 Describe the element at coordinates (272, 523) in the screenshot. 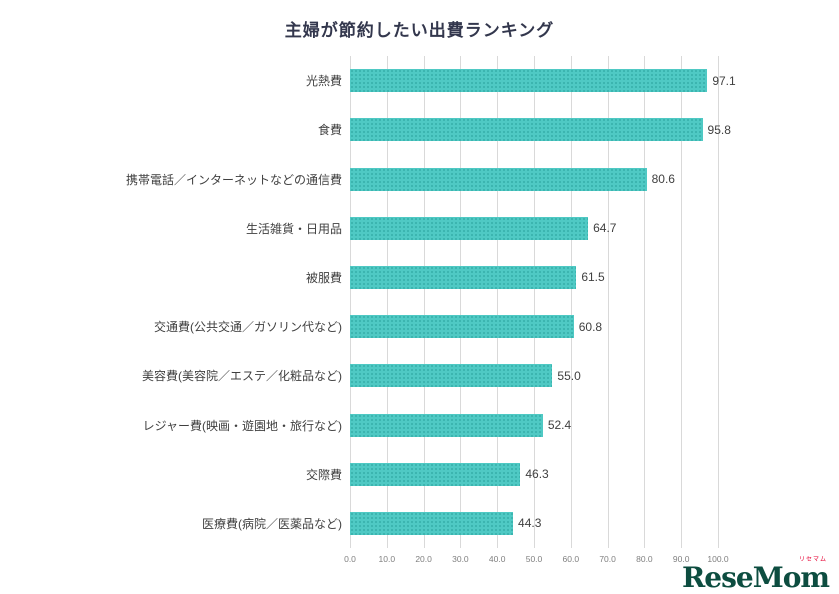

I see `category-label: 医療費(病院／医薬品など)` at that location.